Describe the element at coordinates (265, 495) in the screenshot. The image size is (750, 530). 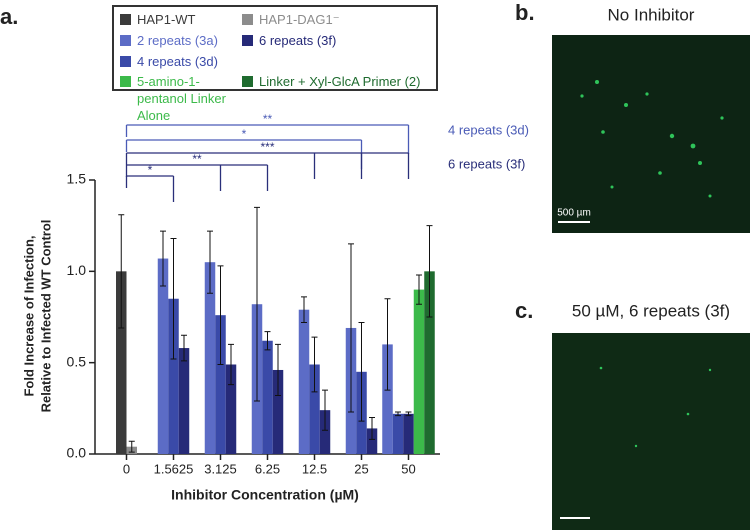
I see `x-axis-title: Inhibitor Concentration (µM)` at that location.